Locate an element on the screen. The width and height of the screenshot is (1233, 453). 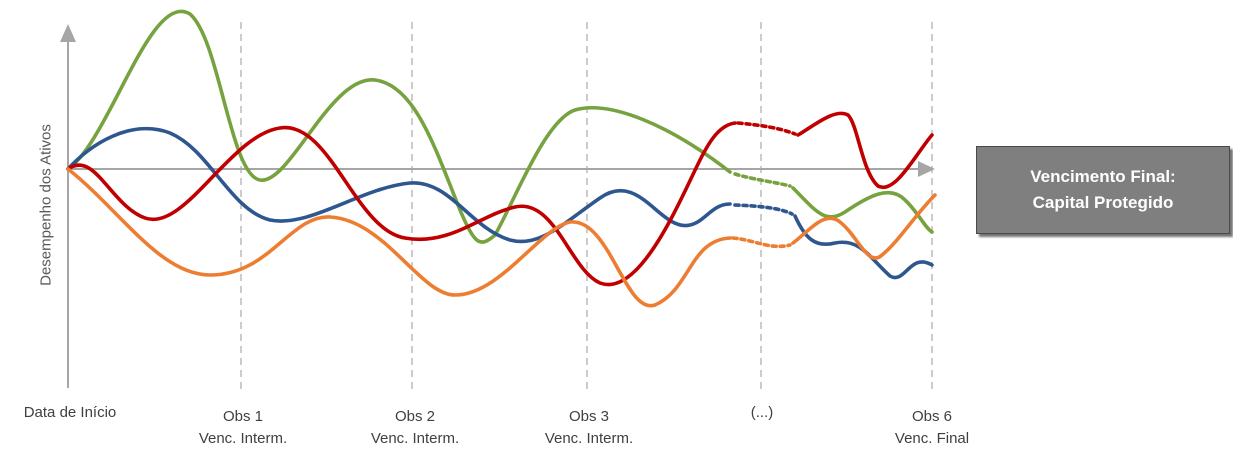
series-blue-dotted is located at coordinates (763, 209).